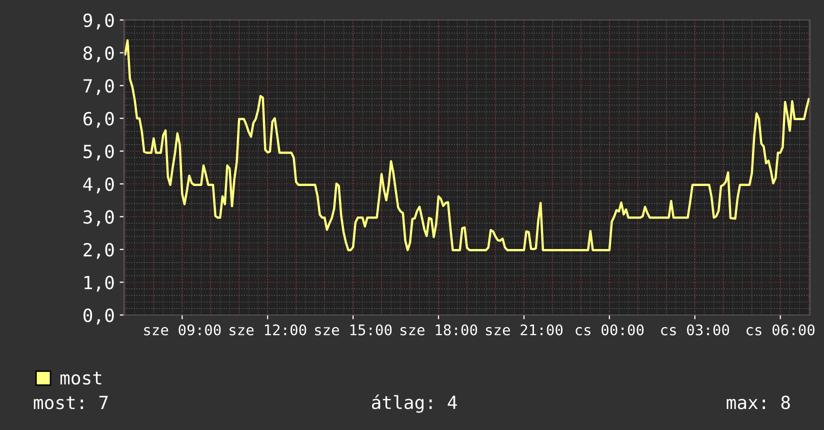 The image size is (824, 430). What do you see at coordinates (99, 152) in the screenshot?
I see `y-tick-label: 5,0` at bounding box center [99, 152].